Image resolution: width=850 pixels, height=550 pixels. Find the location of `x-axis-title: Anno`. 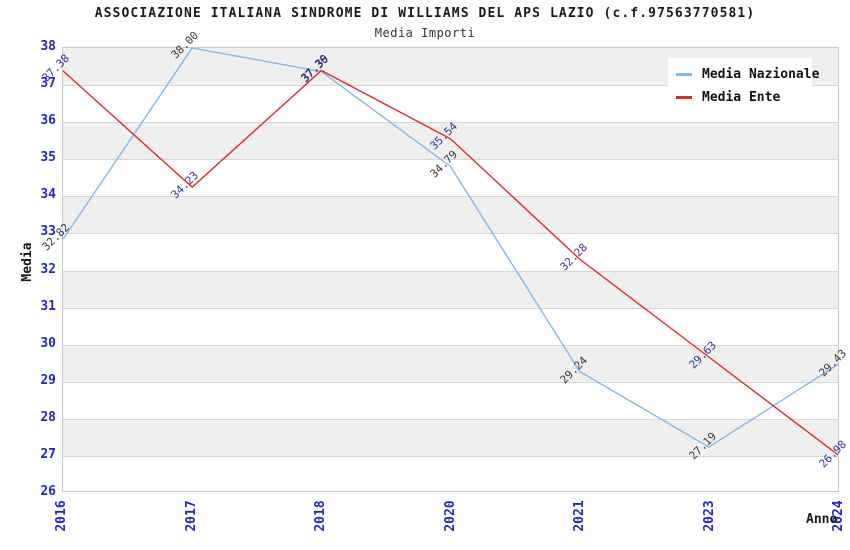

x-axis-title: Anno is located at coordinates (822, 519).